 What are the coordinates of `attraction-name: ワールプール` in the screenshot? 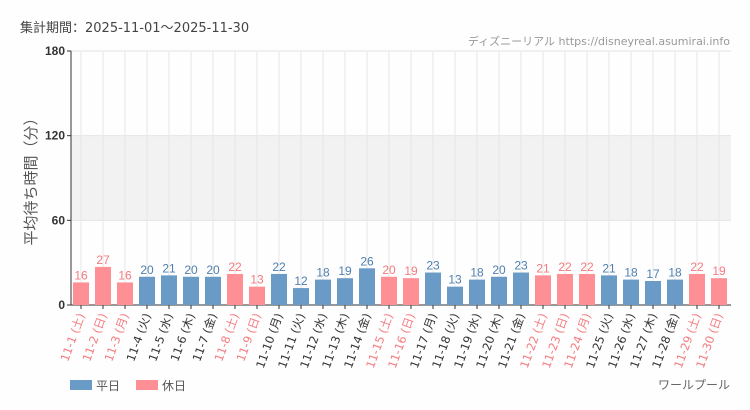 It's located at (694, 385).